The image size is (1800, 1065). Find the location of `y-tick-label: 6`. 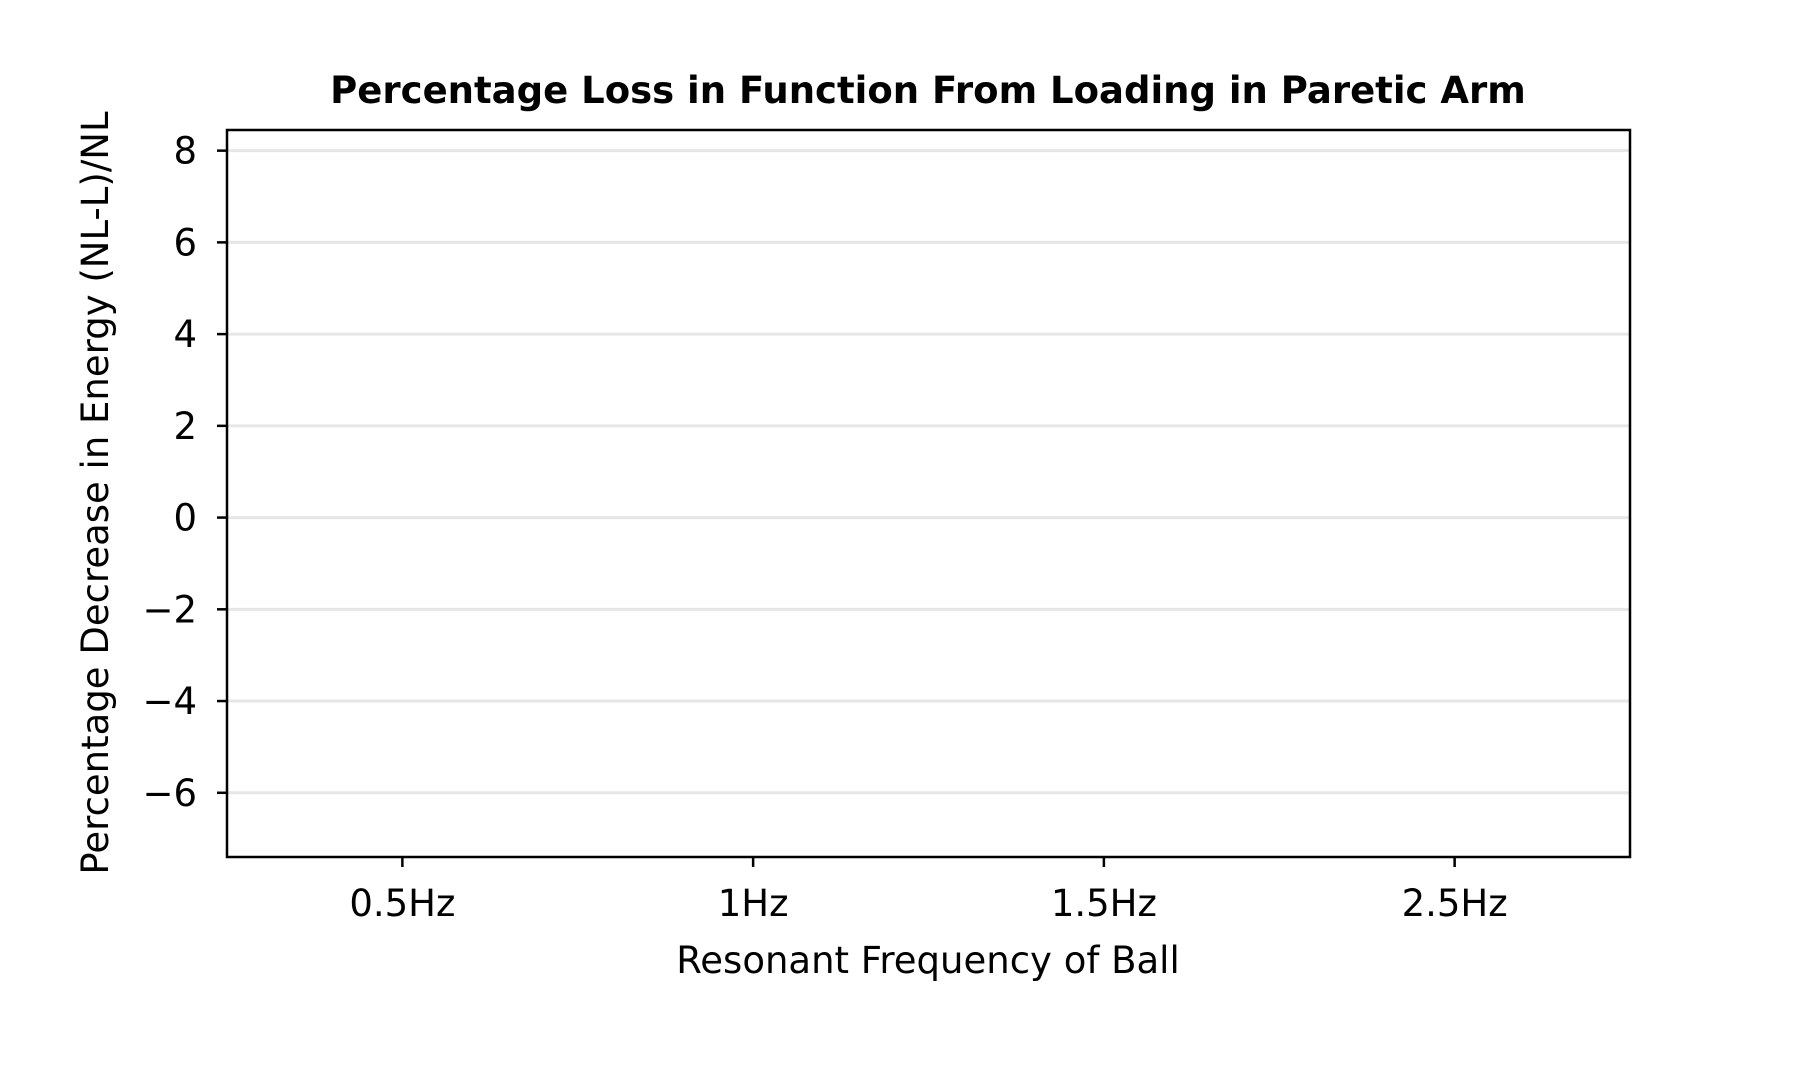

y-tick-label: 6 is located at coordinates (185, 242).